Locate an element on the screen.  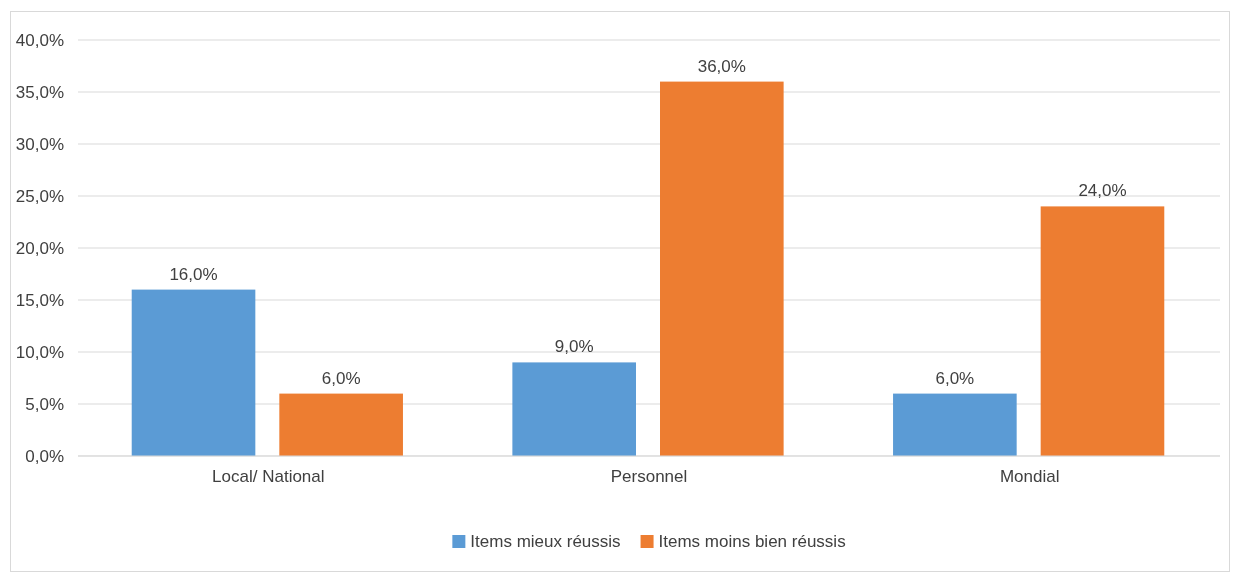
y-tick-label: 5,0% is located at coordinates (44, 404).